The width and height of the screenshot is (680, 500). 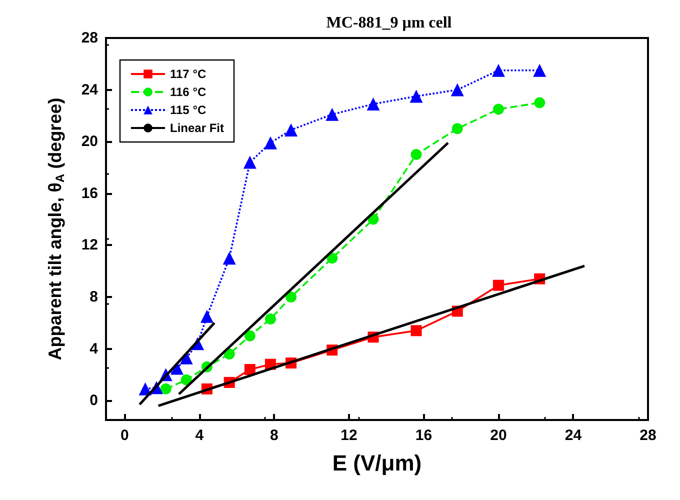 What do you see at coordinates (573, 435) in the screenshot?
I see `x-tick-label: 24` at bounding box center [573, 435].